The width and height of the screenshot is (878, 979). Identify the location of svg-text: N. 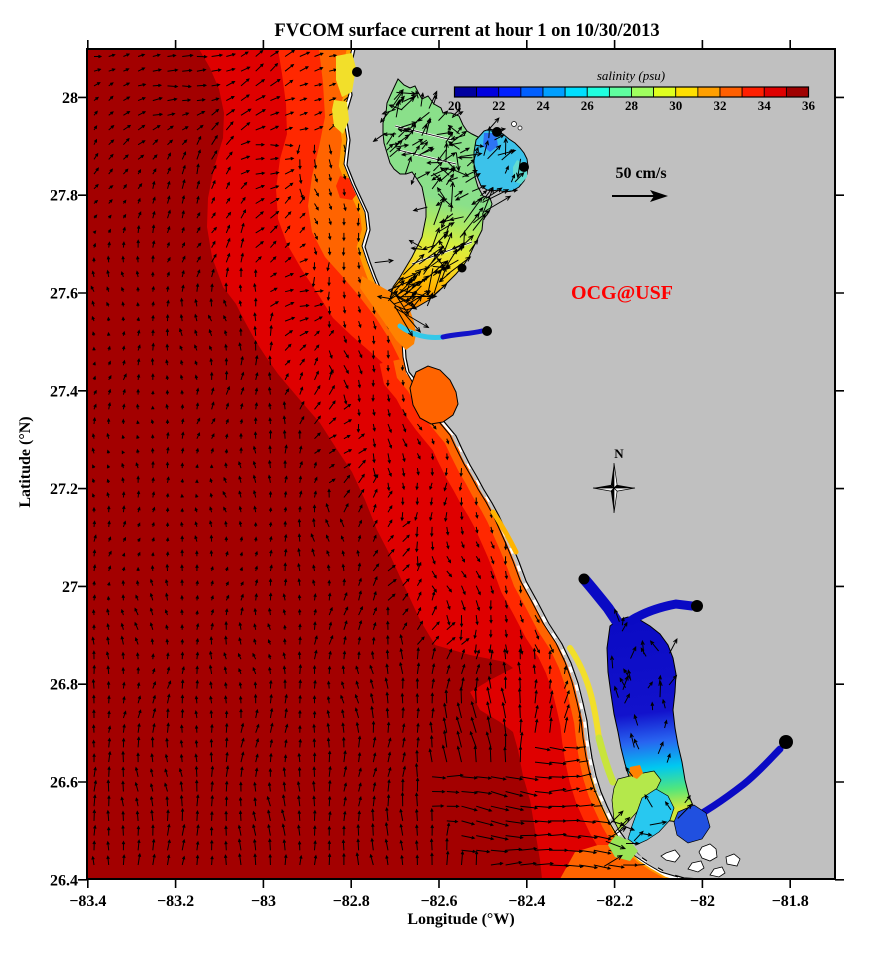
(619, 453).